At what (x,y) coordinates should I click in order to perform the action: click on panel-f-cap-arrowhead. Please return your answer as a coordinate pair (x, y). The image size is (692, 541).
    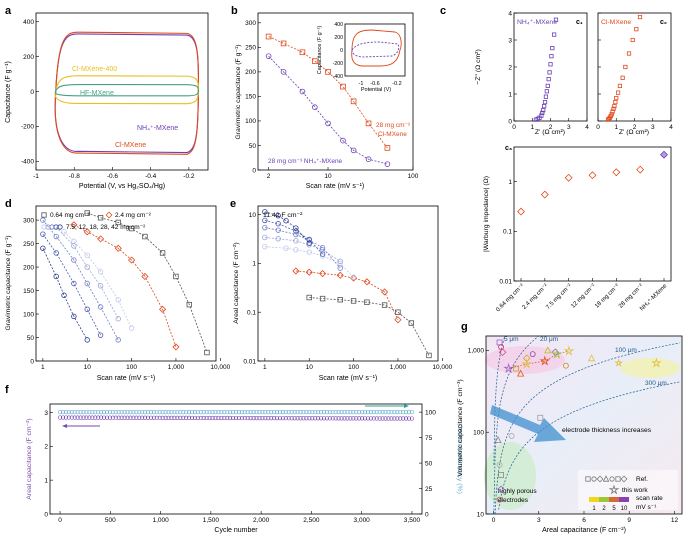
    Looking at the image, I should click on (64, 426).